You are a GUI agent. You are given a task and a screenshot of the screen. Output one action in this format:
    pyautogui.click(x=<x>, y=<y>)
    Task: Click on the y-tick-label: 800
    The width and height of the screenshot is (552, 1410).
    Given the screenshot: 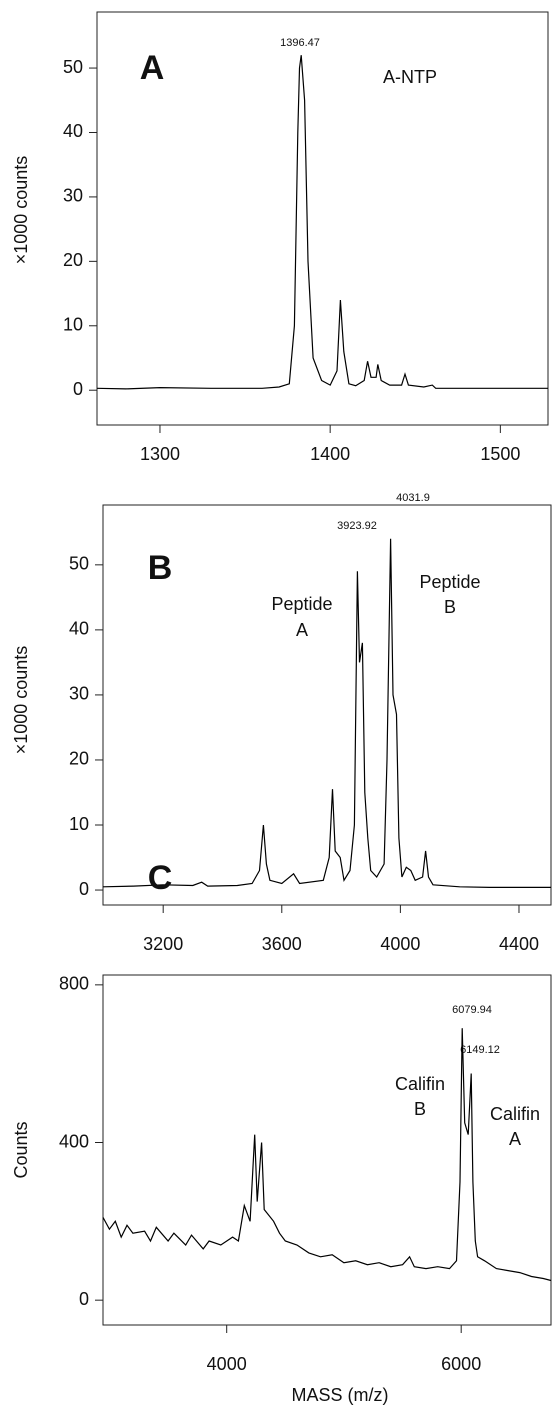 What is the action you would take?
    pyautogui.click(x=74, y=984)
    